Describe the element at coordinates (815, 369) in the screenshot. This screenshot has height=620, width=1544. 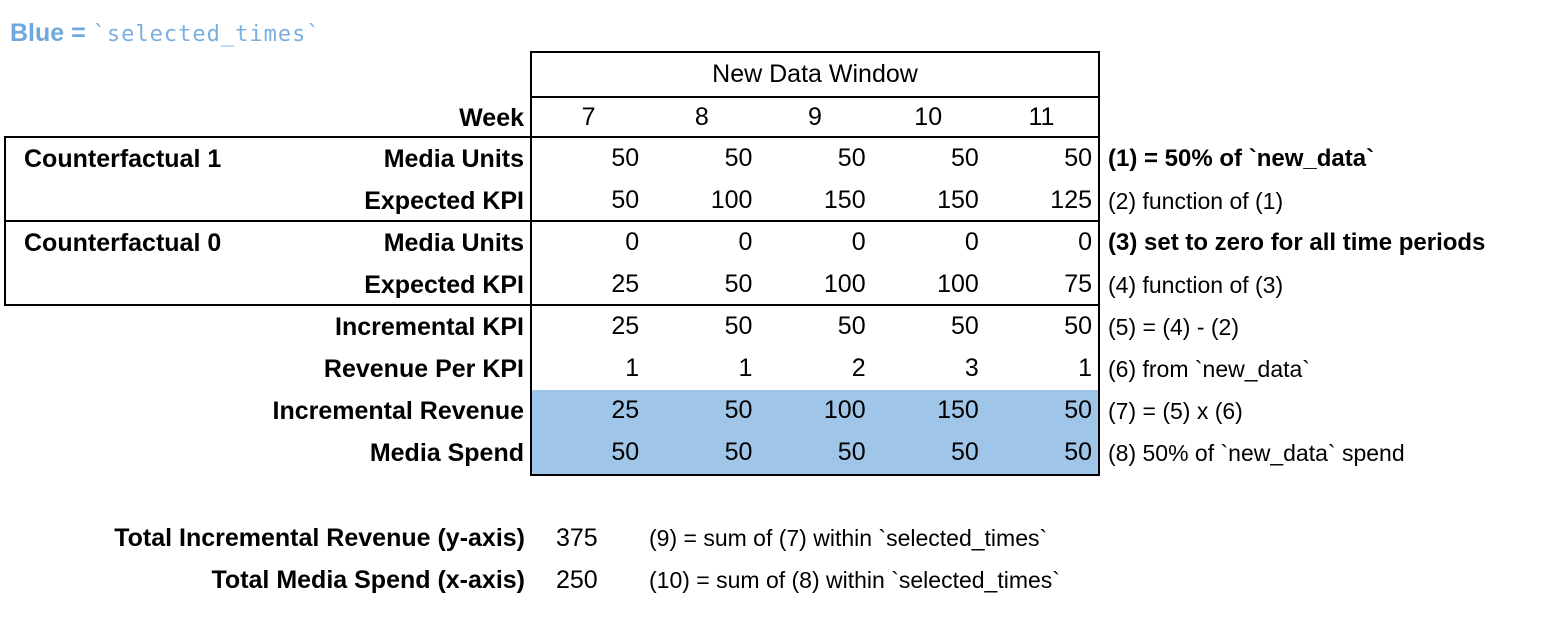
I see `table-row-revenue-per-kpi: 1 1 2 3 1` at that location.